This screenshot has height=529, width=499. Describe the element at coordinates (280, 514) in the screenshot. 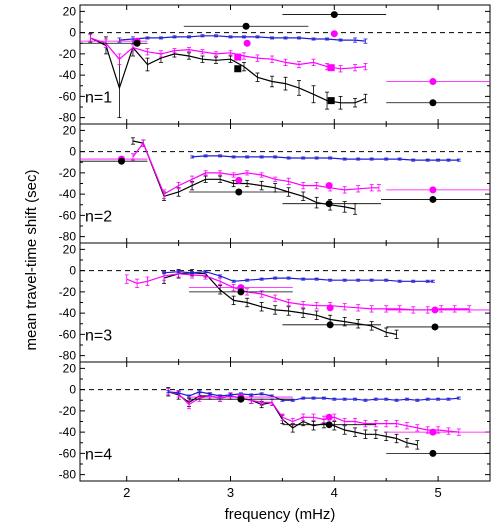

I see `x-axis-label: frequency (mHz)` at that location.